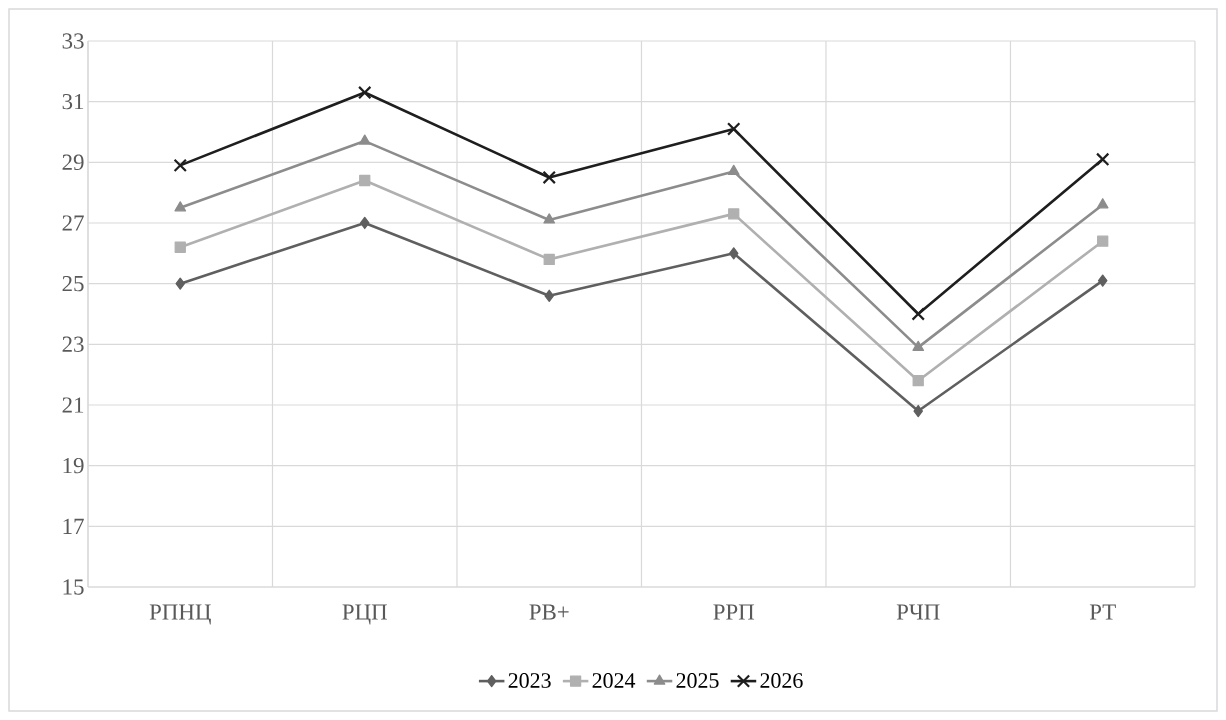 Image resolution: width=1226 pixels, height=720 pixels. Describe the element at coordinates (918, 612) in the screenshot. I see `x-tick-label: РЧП` at that location.